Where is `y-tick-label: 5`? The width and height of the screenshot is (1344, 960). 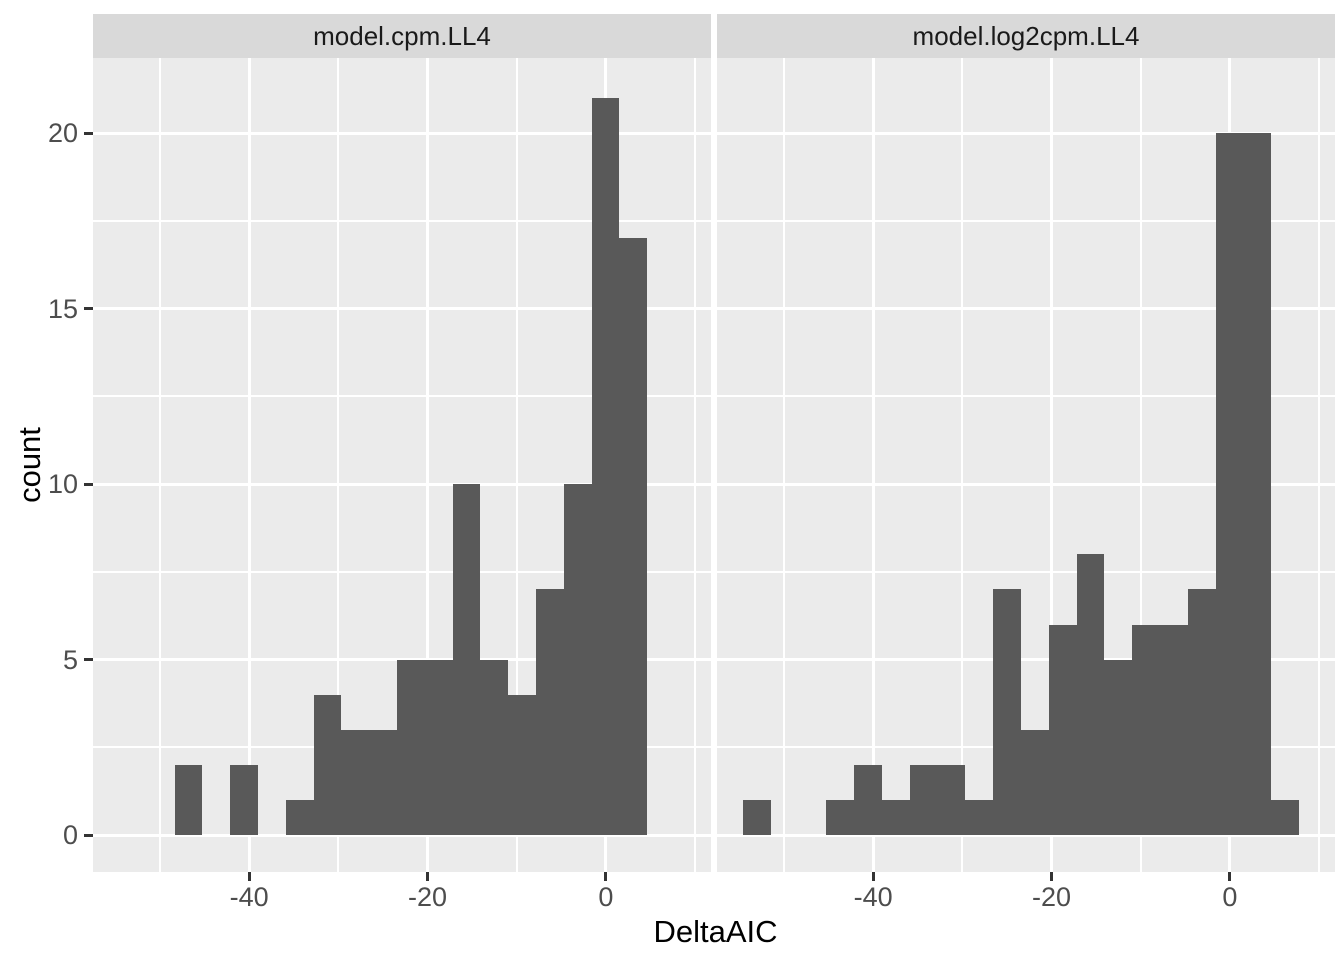
y-tick-label: 5 is located at coordinates (70, 659).